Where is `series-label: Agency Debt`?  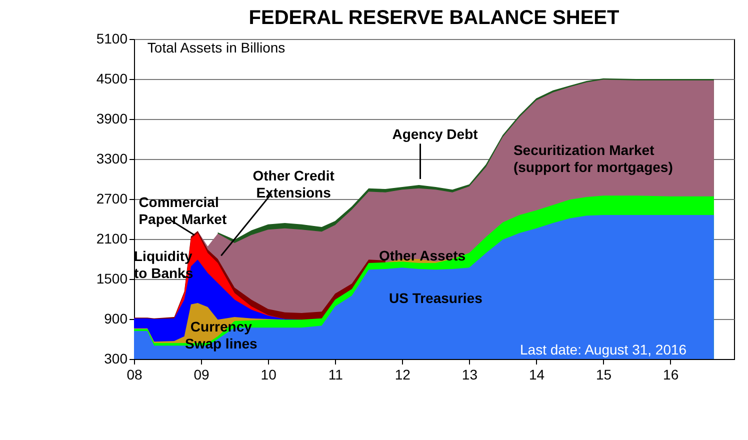
series-label: Agency Debt is located at coordinates (435, 134).